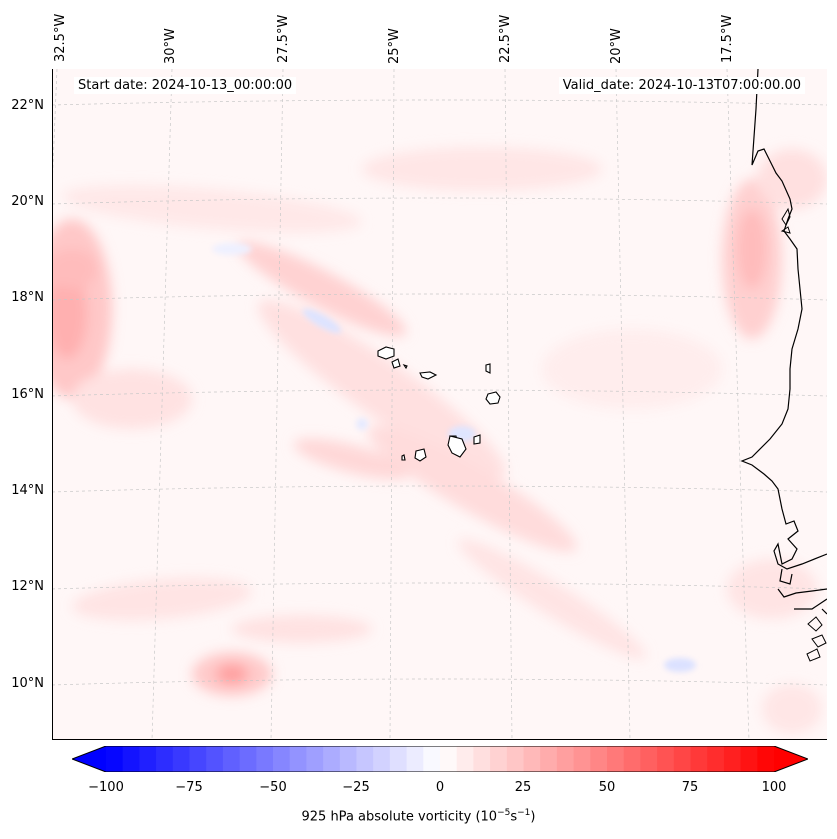  Describe the element at coordinates (616, 46) in the screenshot. I see `lon-label-20w: 20°W` at that location.